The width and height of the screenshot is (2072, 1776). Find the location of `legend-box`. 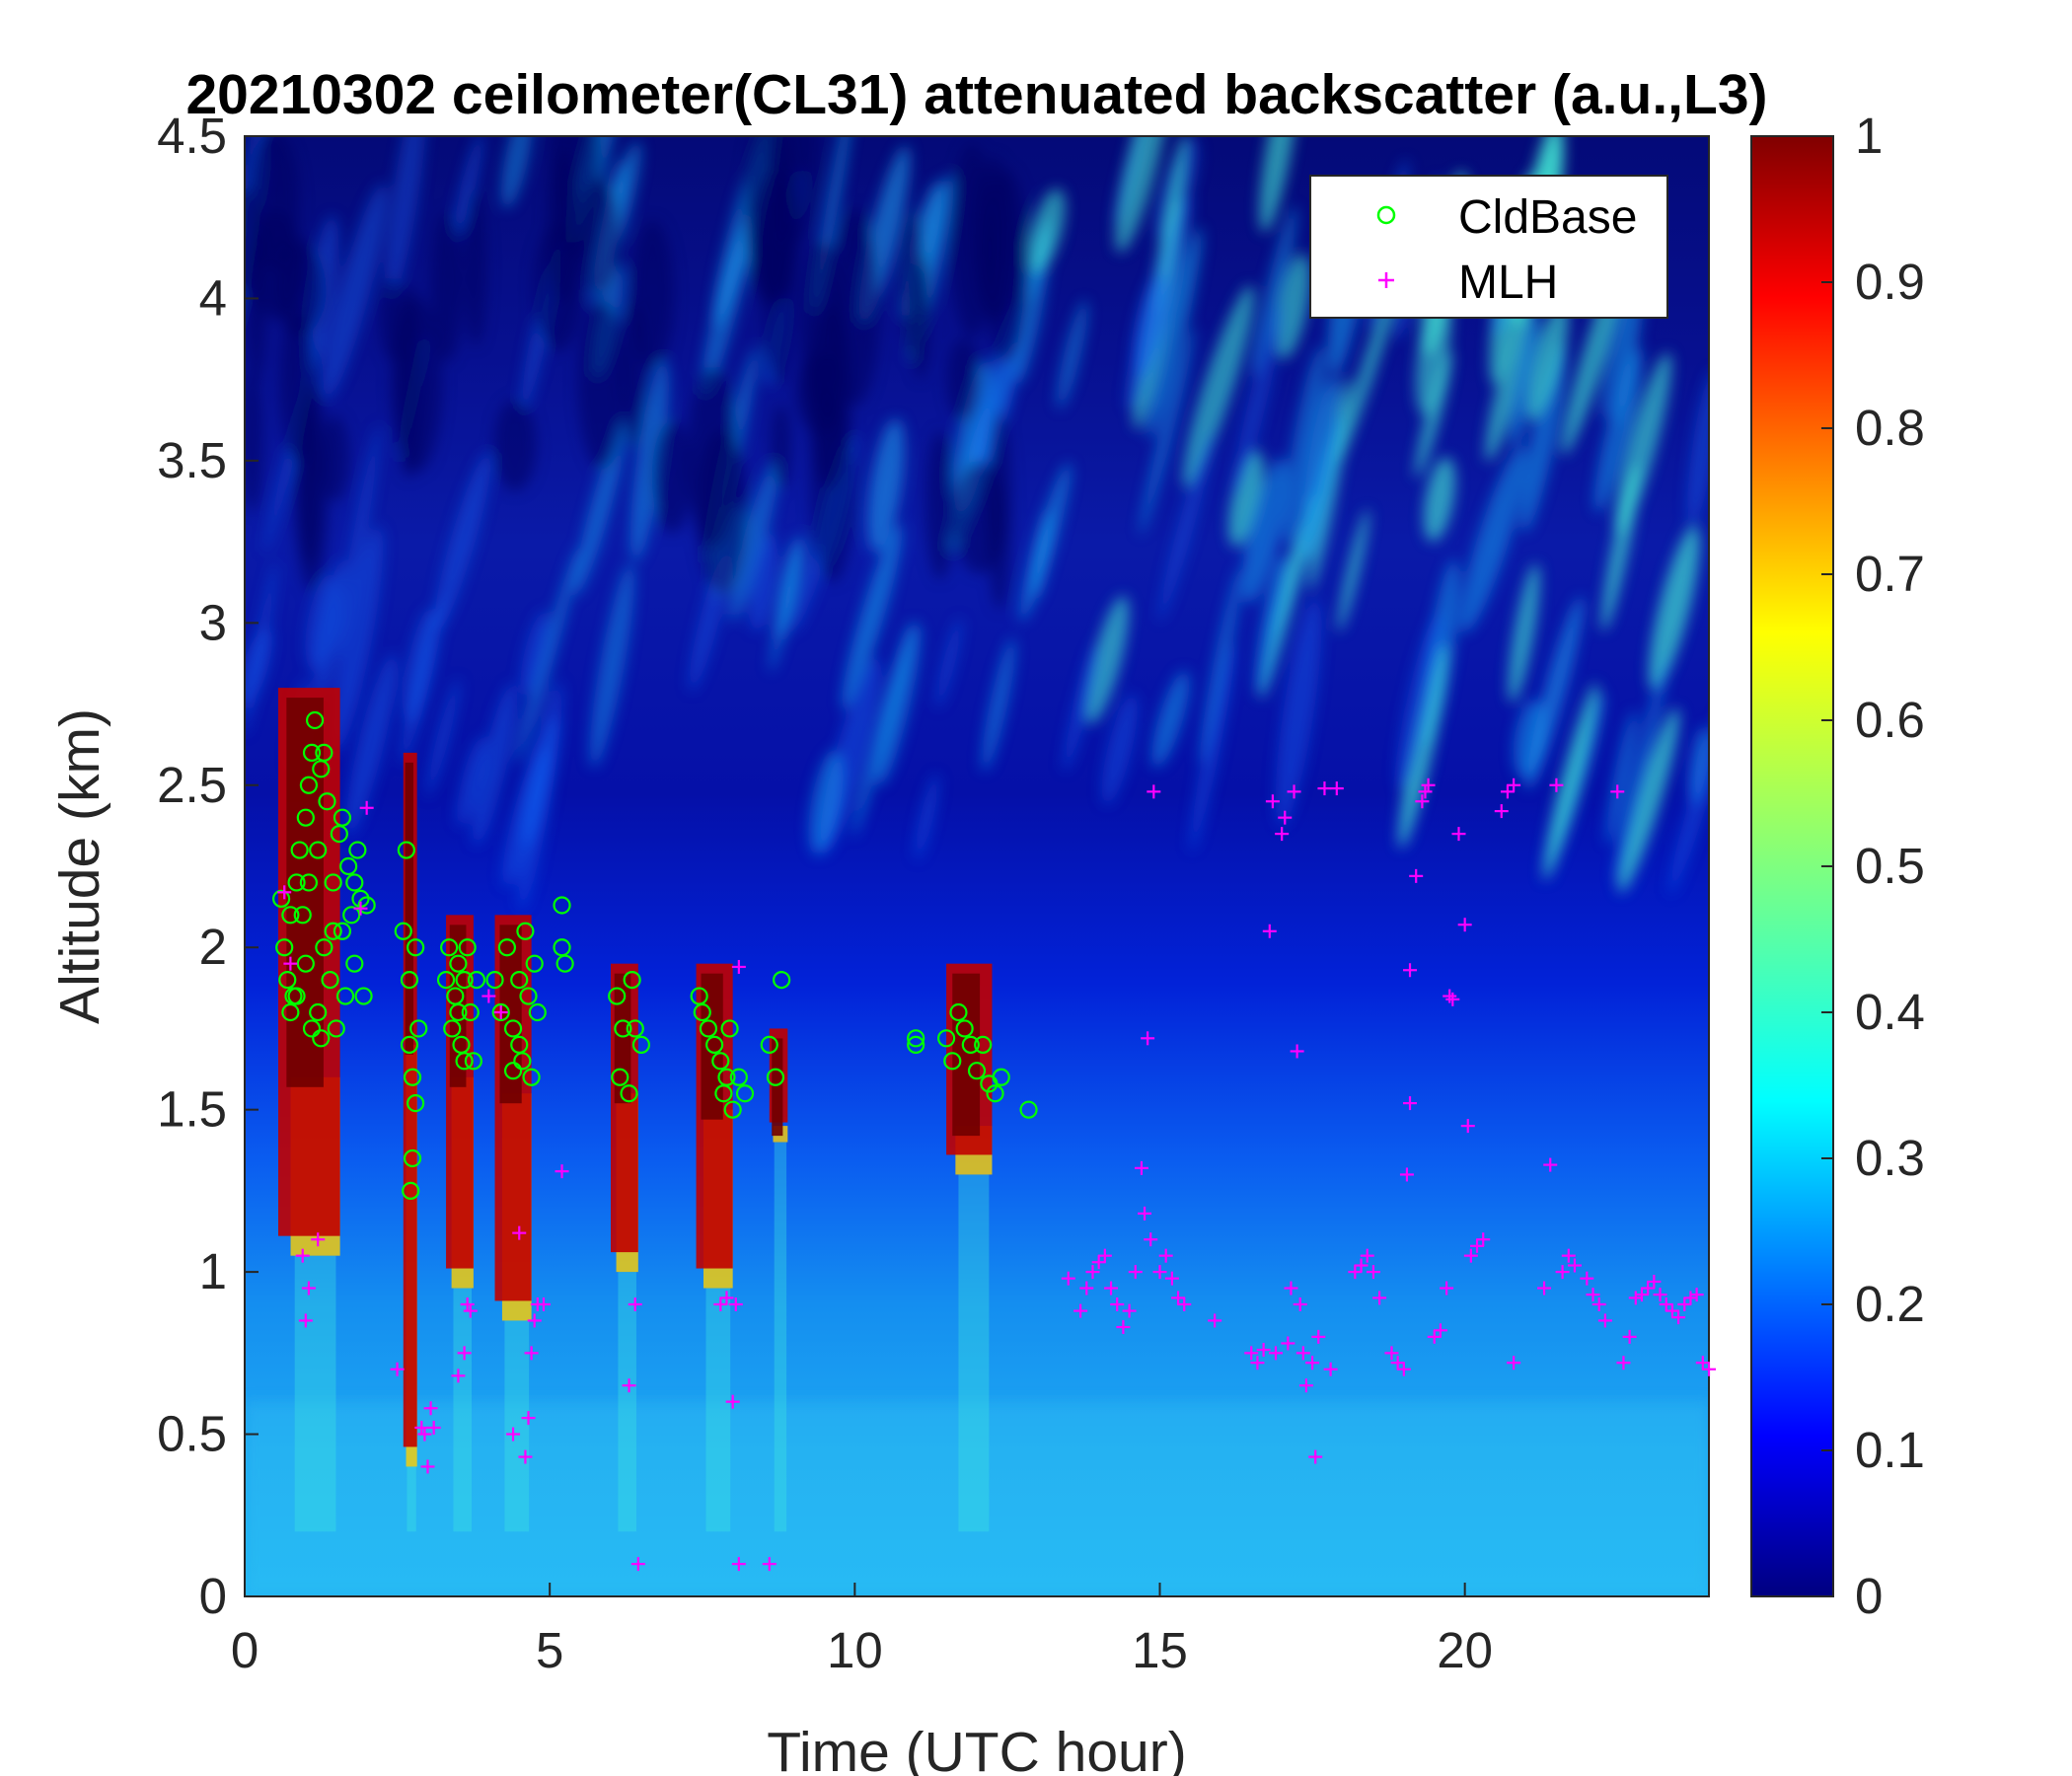

legend-box is located at coordinates (1489, 247).